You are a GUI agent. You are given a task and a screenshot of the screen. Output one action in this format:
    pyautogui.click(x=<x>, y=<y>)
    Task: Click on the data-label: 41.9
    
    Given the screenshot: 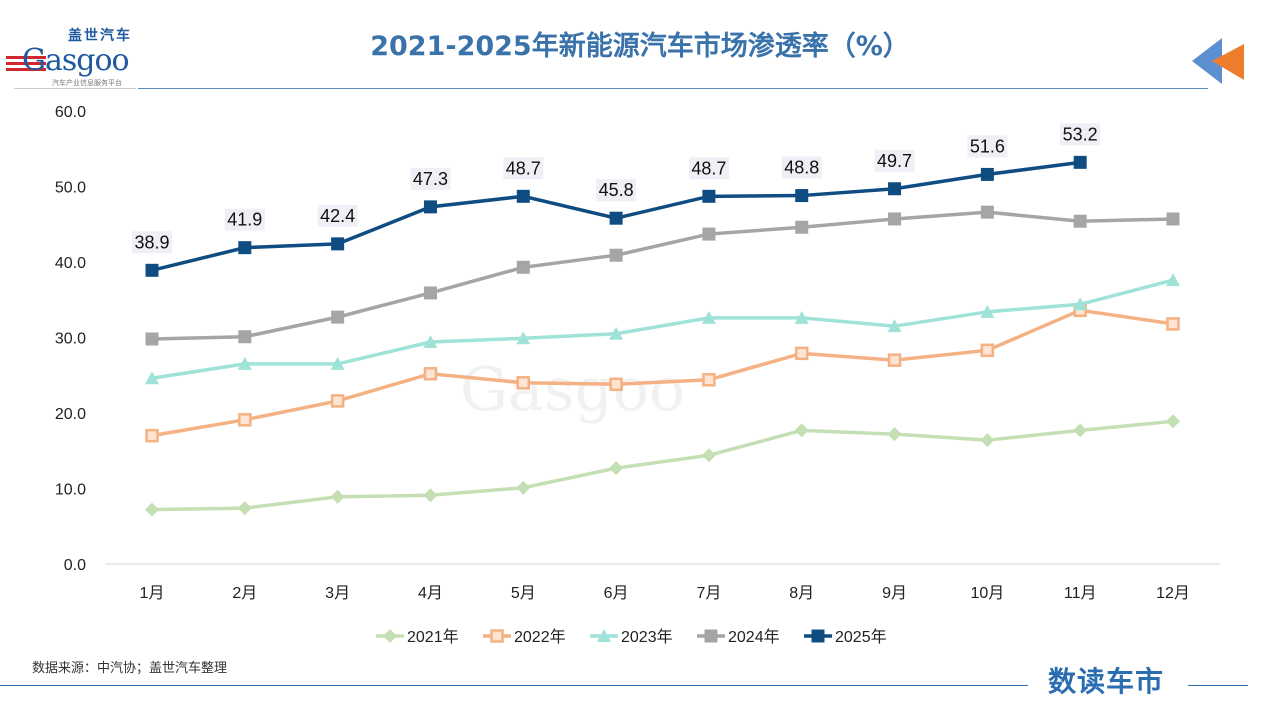 What is the action you would take?
    pyautogui.click(x=244, y=220)
    